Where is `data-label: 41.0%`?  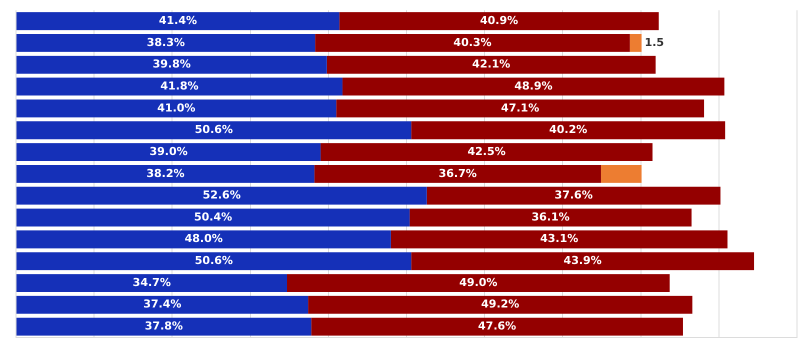
data-label: 41.0% is located at coordinates (176, 107).